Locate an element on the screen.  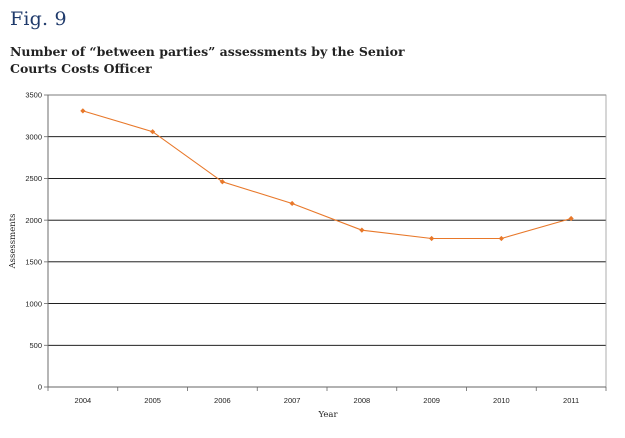
x-tick-label: 2004 is located at coordinates (83, 400).